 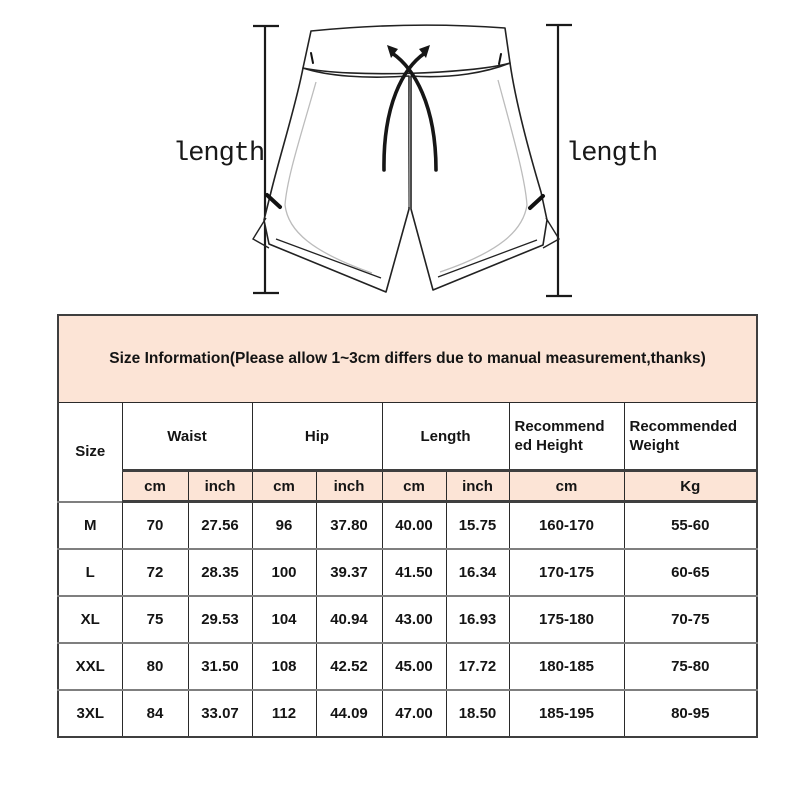 What do you see at coordinates (317, 436) in the screenshot?
I see `col-header-hip: Hip` at bounding box center [317, 436].